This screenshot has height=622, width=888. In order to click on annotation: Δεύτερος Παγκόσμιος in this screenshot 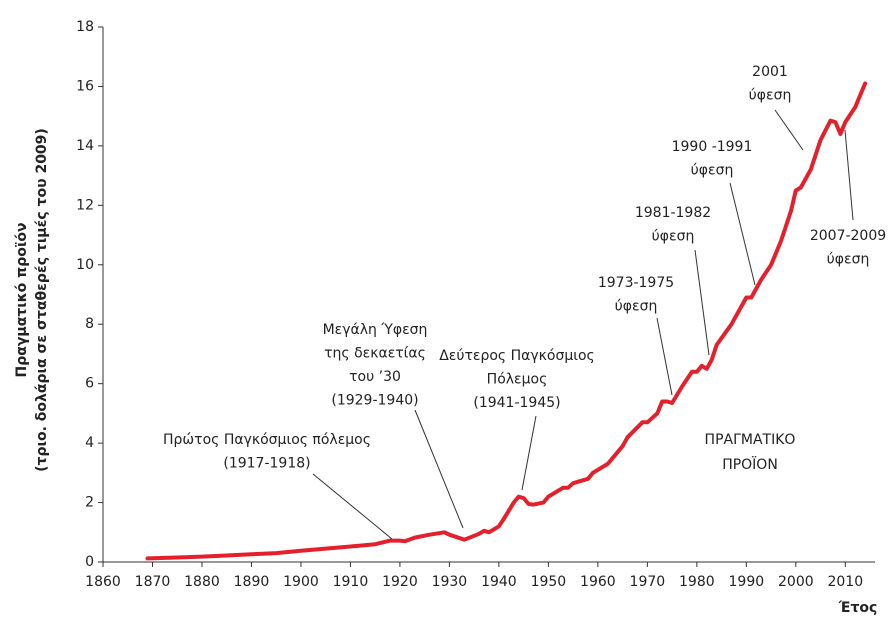, I will do `click(517, 356)`.